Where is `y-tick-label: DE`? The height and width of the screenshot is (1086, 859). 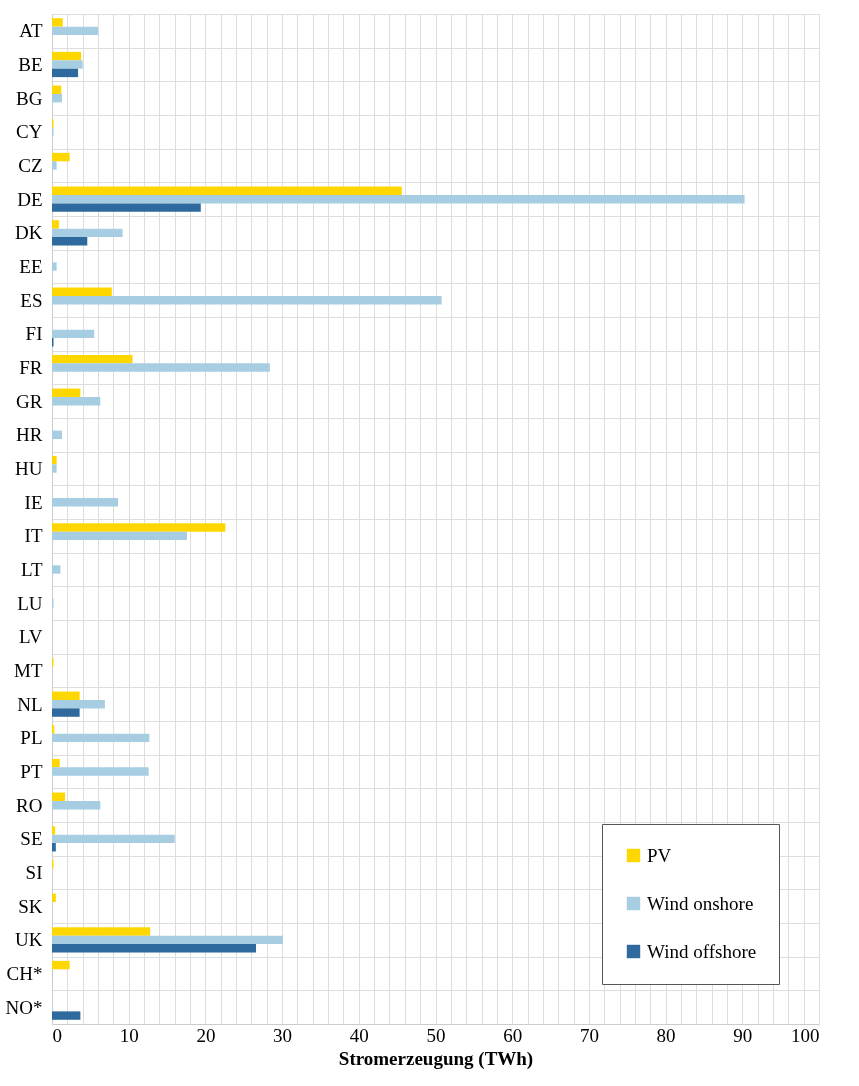 y-tick-label: DE is located at coordinates (30, 199).